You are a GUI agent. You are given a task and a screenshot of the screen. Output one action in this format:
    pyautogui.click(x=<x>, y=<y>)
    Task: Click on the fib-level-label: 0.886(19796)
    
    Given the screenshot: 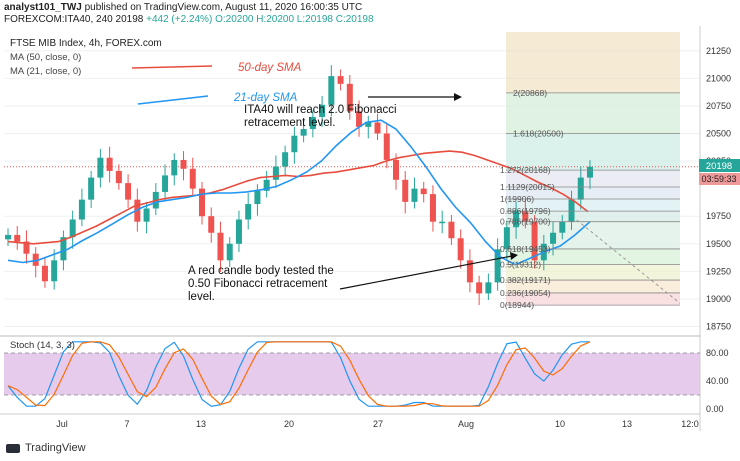 What is the action you would take?
    pyautogui.click(x=525, y=211)
    